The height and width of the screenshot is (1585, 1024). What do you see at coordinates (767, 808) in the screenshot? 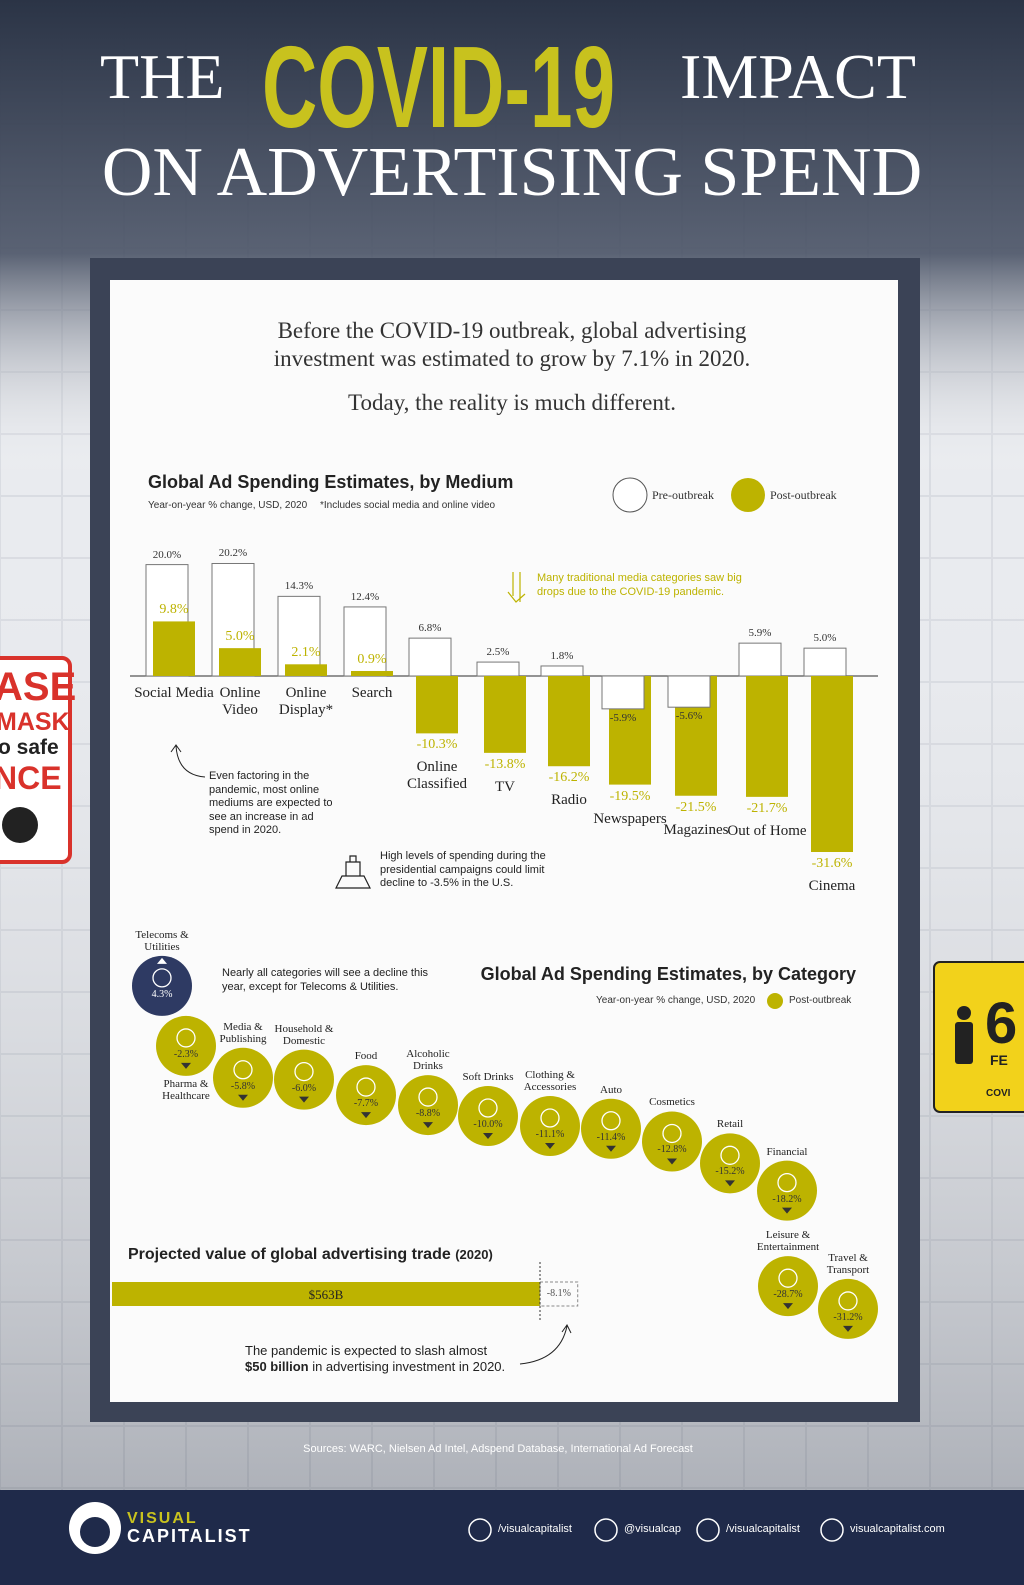
I see `value-label: -21.7%` at bounding box center [767, 808].